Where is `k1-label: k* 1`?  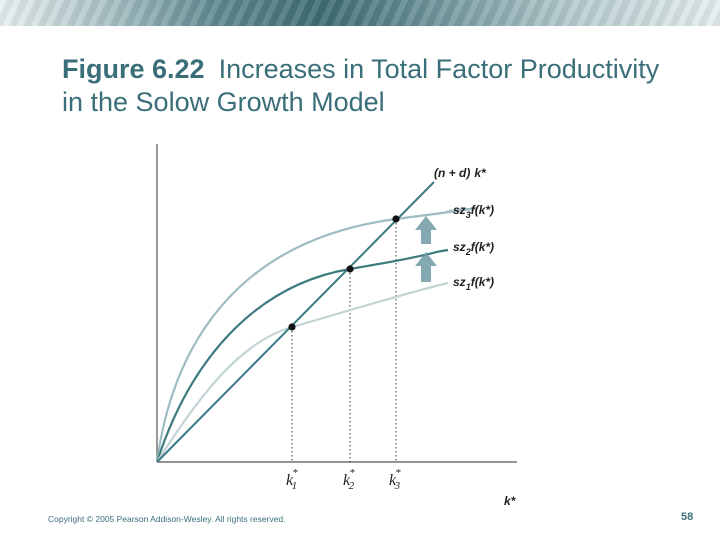
k1-label: k* 1 is located at coordinates (292, 479).